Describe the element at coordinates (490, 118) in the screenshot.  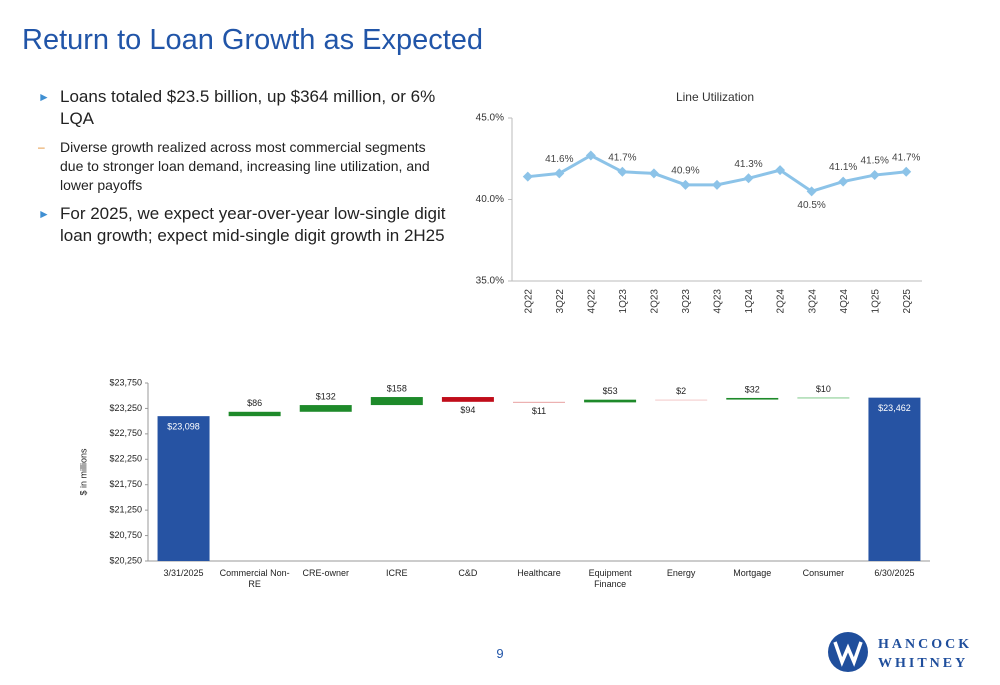
I see `y-tick-label: 45.0%` at that location.